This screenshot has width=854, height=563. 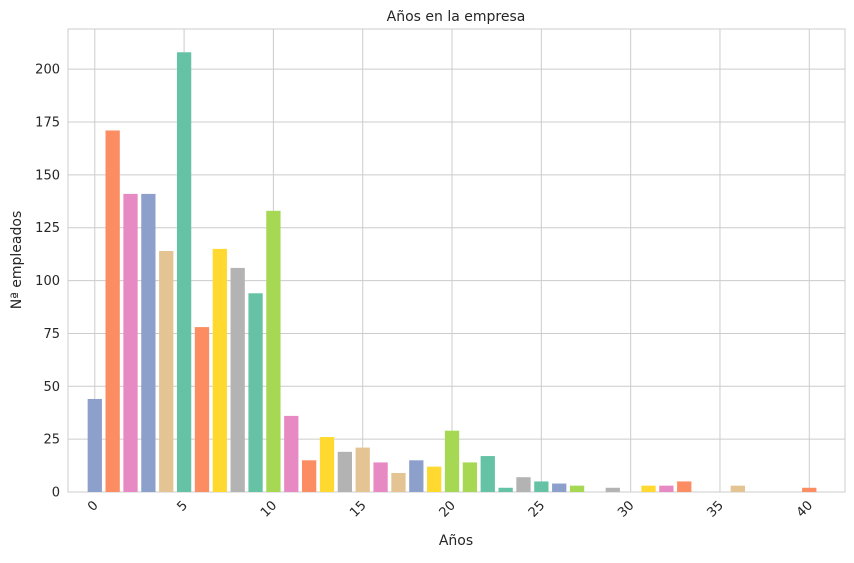 What do you see at coordinates (269, 509) in the screenshot?
I see `x-tick-label: 10` at bounding box center [269, 509].